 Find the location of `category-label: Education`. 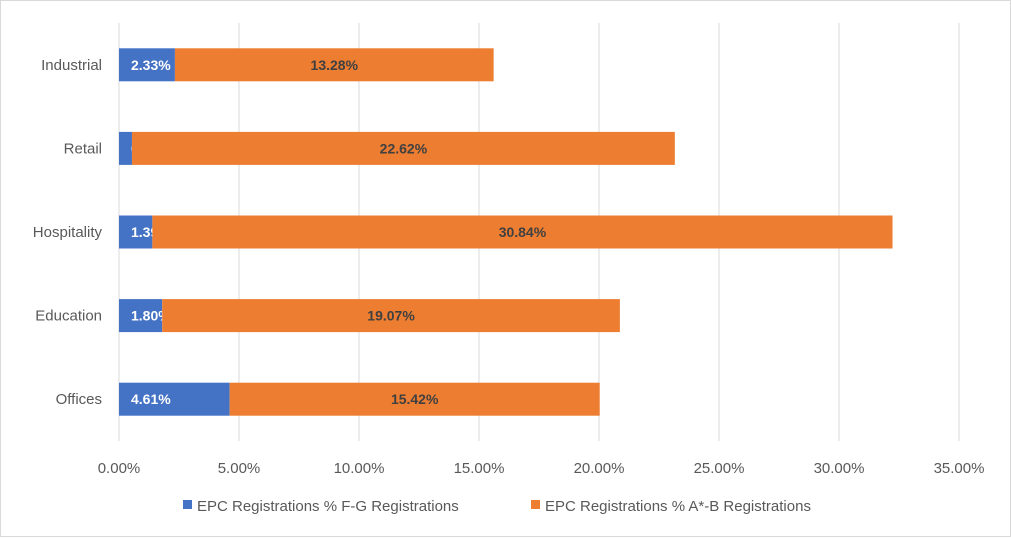

category-label: Education is located at coordinates (68, 316).